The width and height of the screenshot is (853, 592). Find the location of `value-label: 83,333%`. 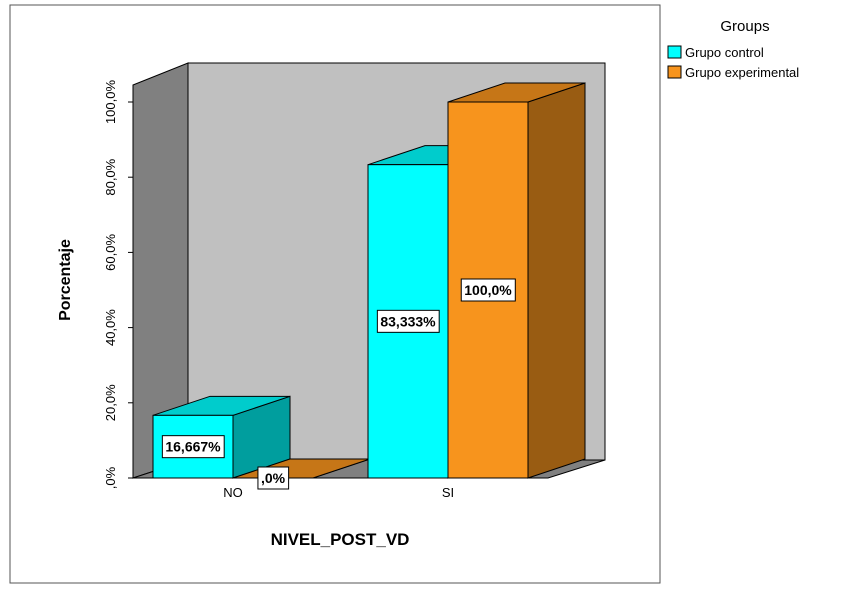

value-label: 83,333% is located at coordinates (408, 321).